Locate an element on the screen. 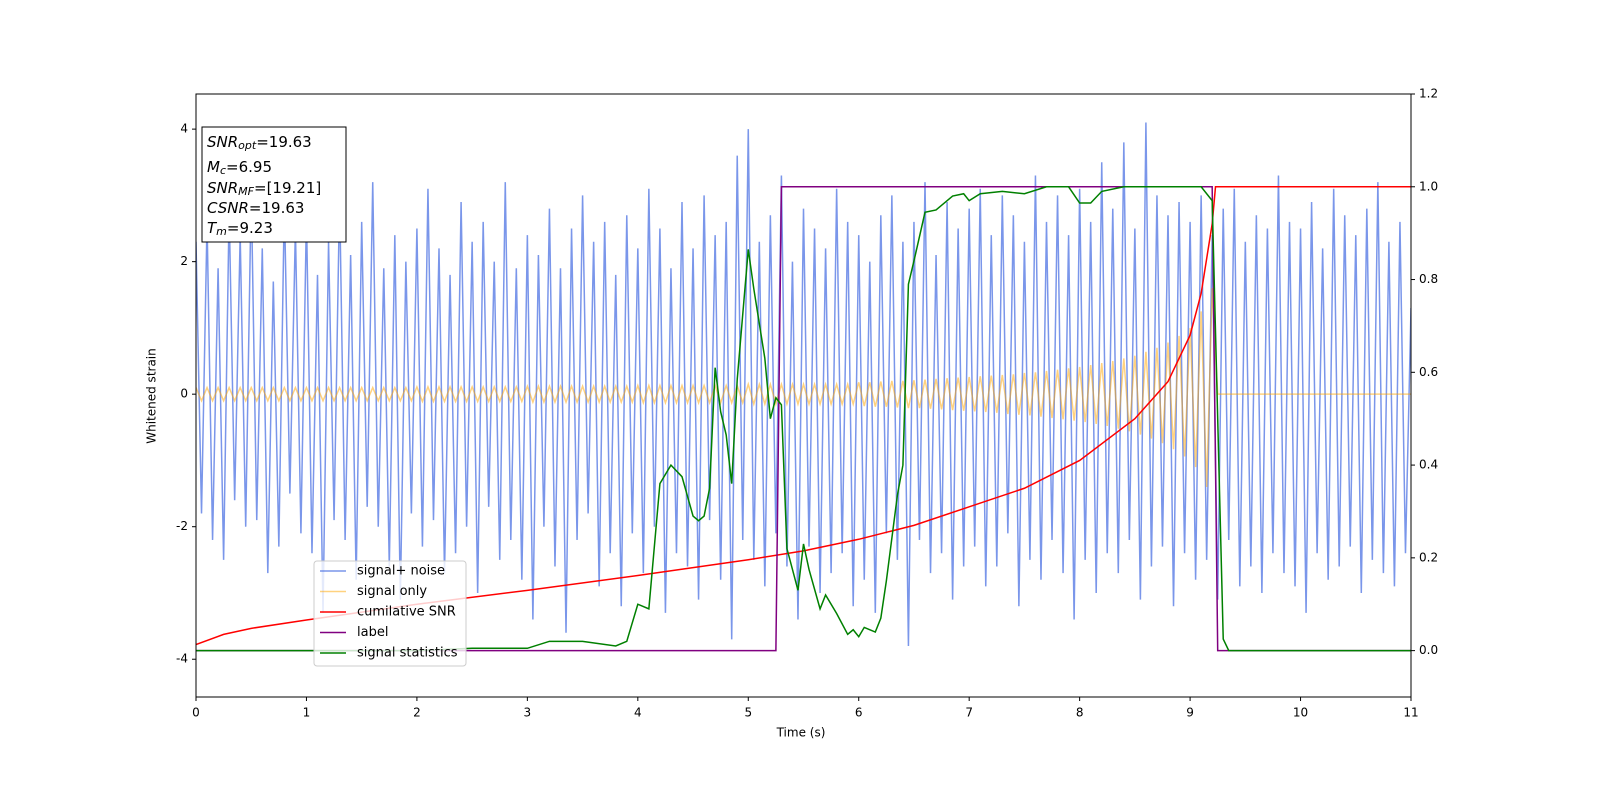  x-tick-label: 4 is located at coordinates (638, 713).